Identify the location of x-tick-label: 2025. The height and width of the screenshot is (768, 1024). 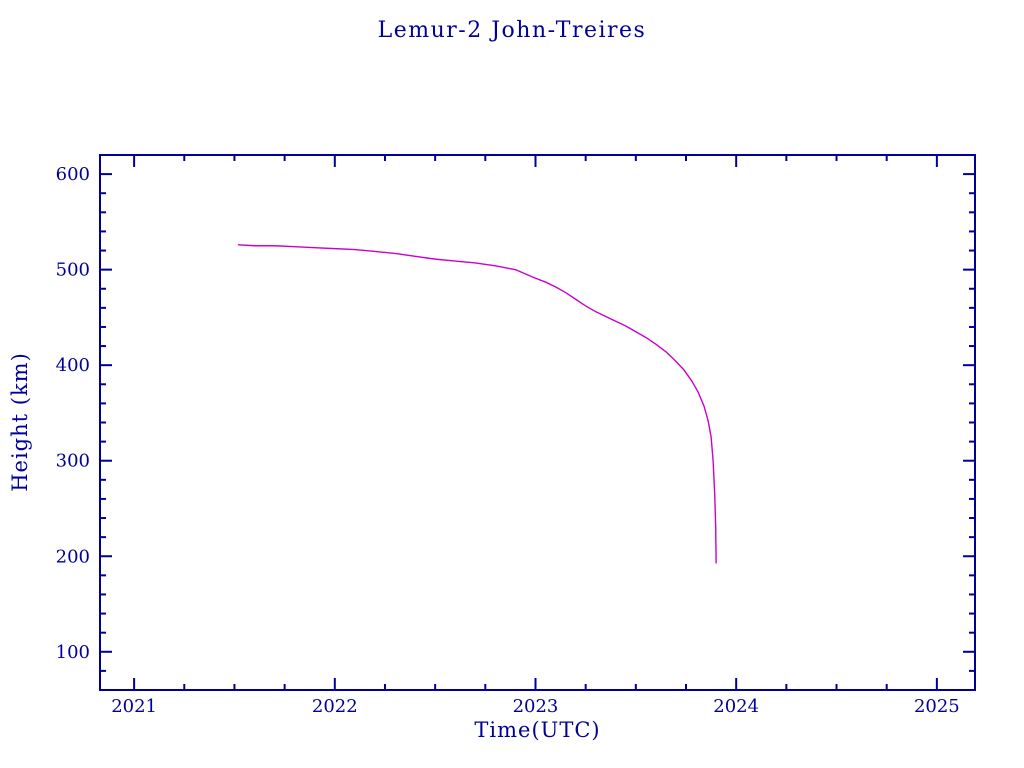
(937, 706).